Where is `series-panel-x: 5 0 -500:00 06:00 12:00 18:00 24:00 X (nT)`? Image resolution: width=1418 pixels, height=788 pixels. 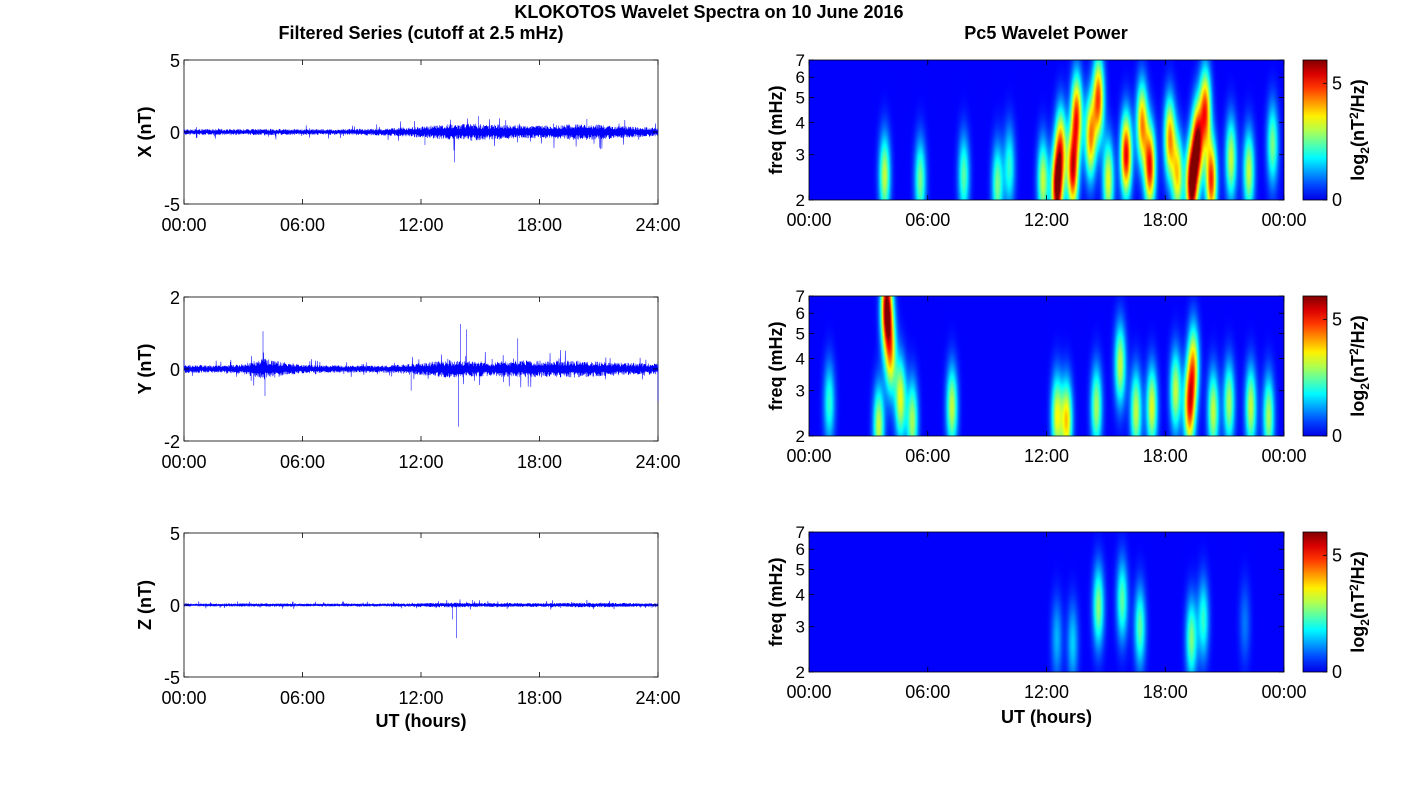 series-panel-x: 5 0 -500:00 06:00 12:00 18:00 24:00 X (nT) is located at coordinates (408, 143).